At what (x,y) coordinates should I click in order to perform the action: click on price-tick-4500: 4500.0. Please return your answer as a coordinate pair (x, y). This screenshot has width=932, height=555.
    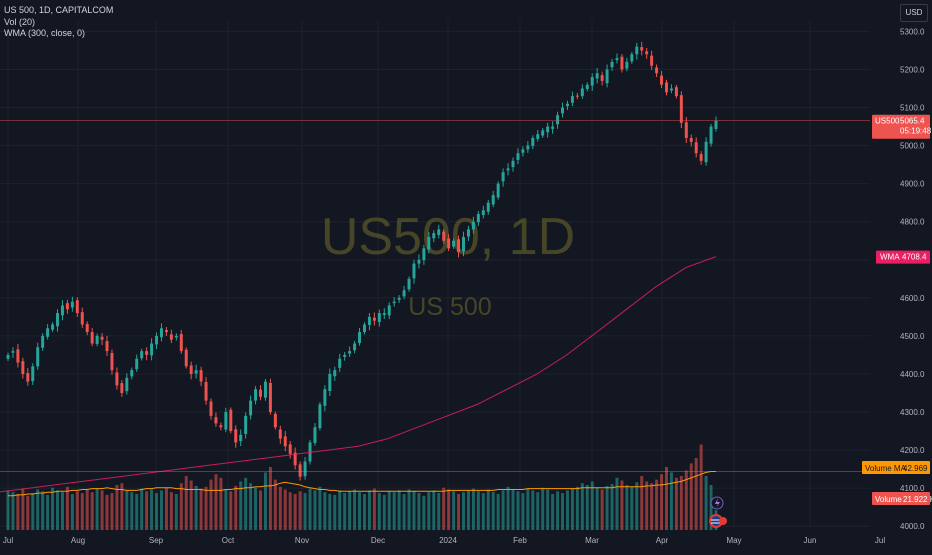
    Looking at the image, I should click on (912, 336).